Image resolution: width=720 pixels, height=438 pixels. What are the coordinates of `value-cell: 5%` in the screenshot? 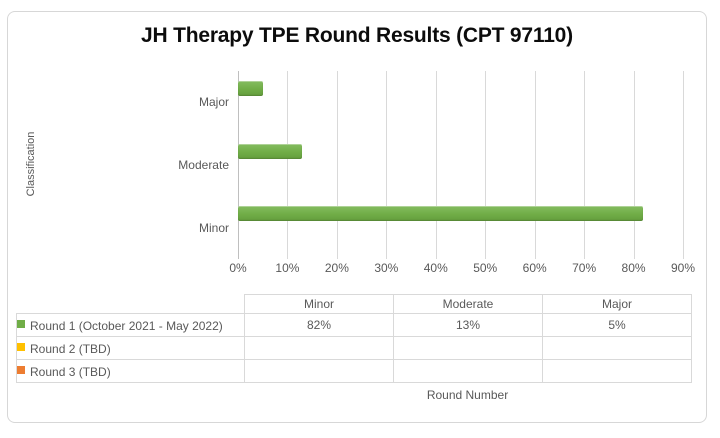 It's located at (617, 325).